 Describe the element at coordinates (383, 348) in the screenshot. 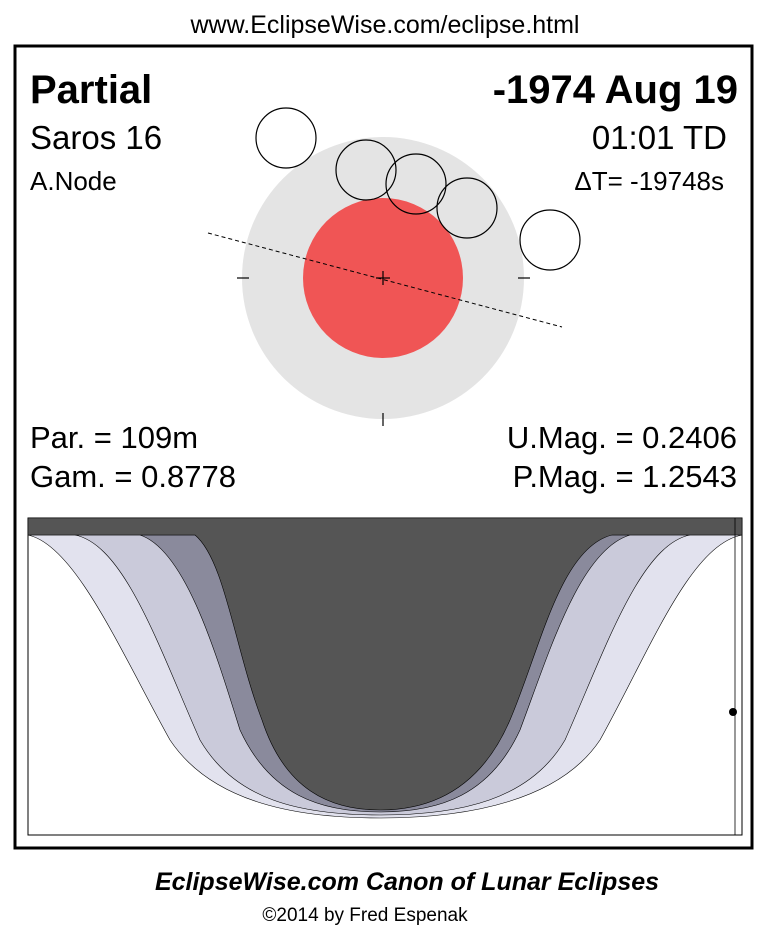

I see `axes` at that location.